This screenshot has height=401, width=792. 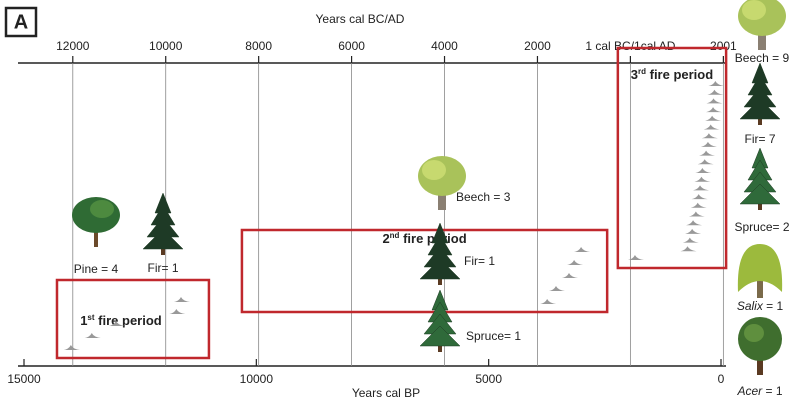 I want to click on x2-tick-label: 2000, so click(x=537, y=46).